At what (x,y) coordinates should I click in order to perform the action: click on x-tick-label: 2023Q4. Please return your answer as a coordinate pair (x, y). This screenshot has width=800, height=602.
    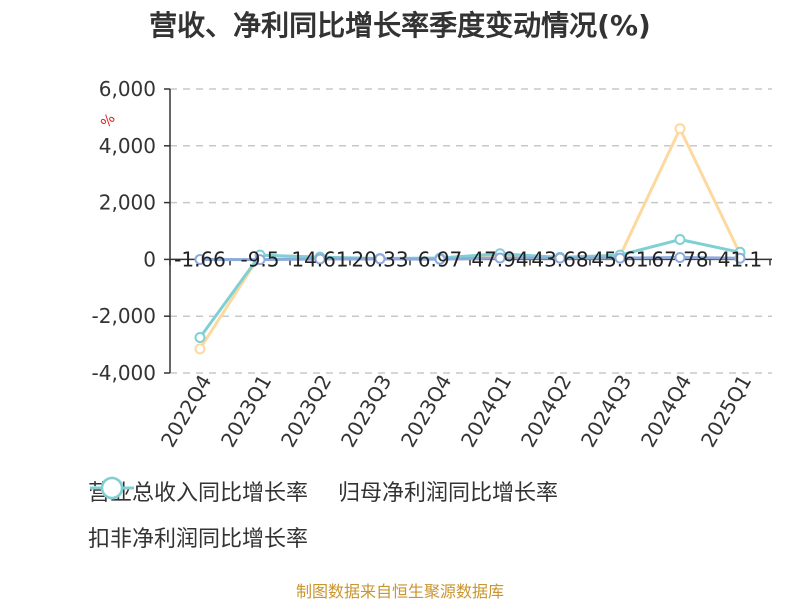
    Looking at the image, I should click on (426, 411).